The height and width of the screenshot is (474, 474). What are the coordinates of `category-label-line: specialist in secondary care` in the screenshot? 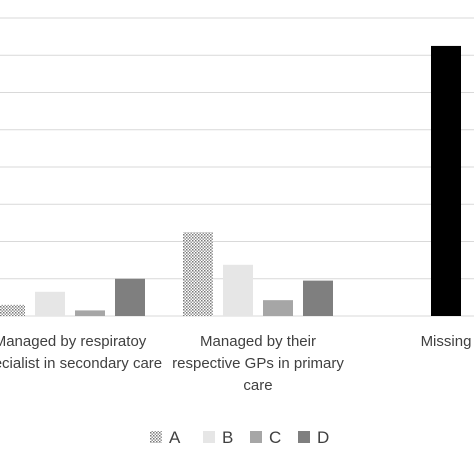 It's located at (81, 363).